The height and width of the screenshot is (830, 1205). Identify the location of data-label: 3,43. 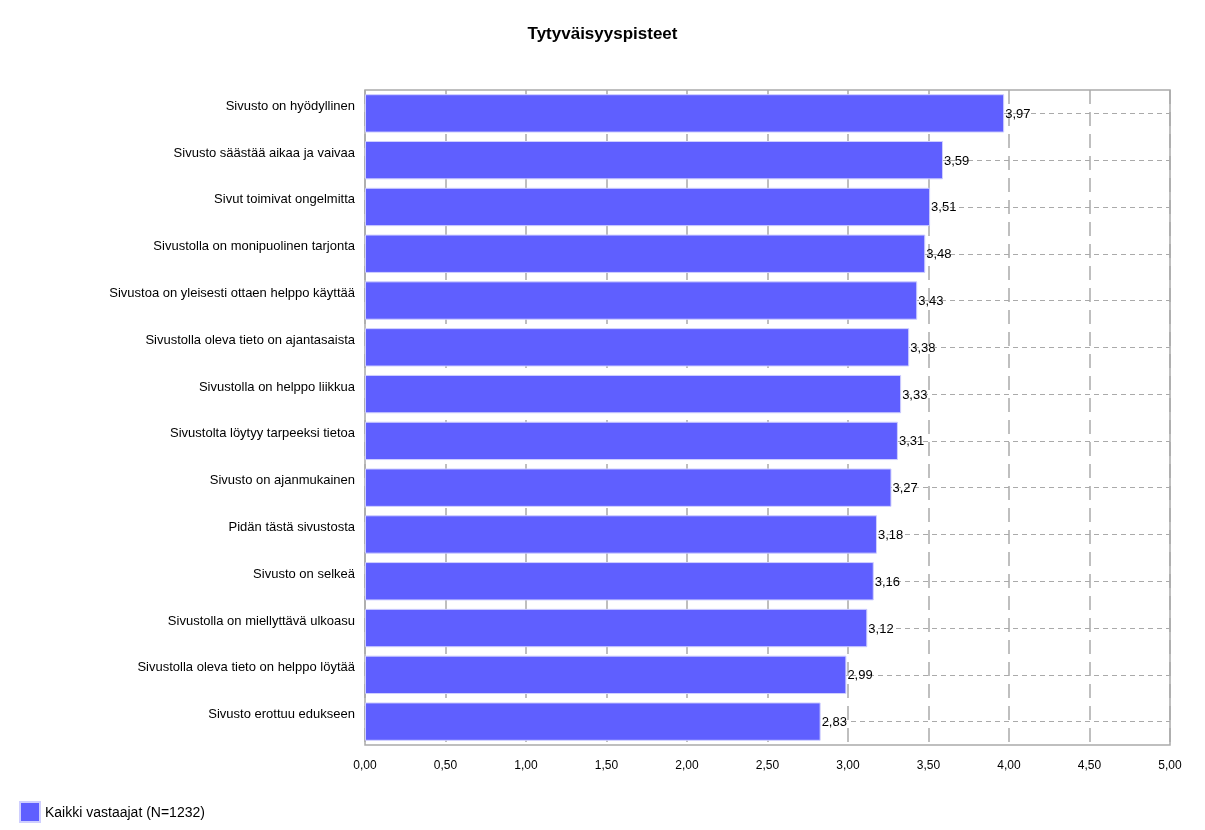
(931, 301).